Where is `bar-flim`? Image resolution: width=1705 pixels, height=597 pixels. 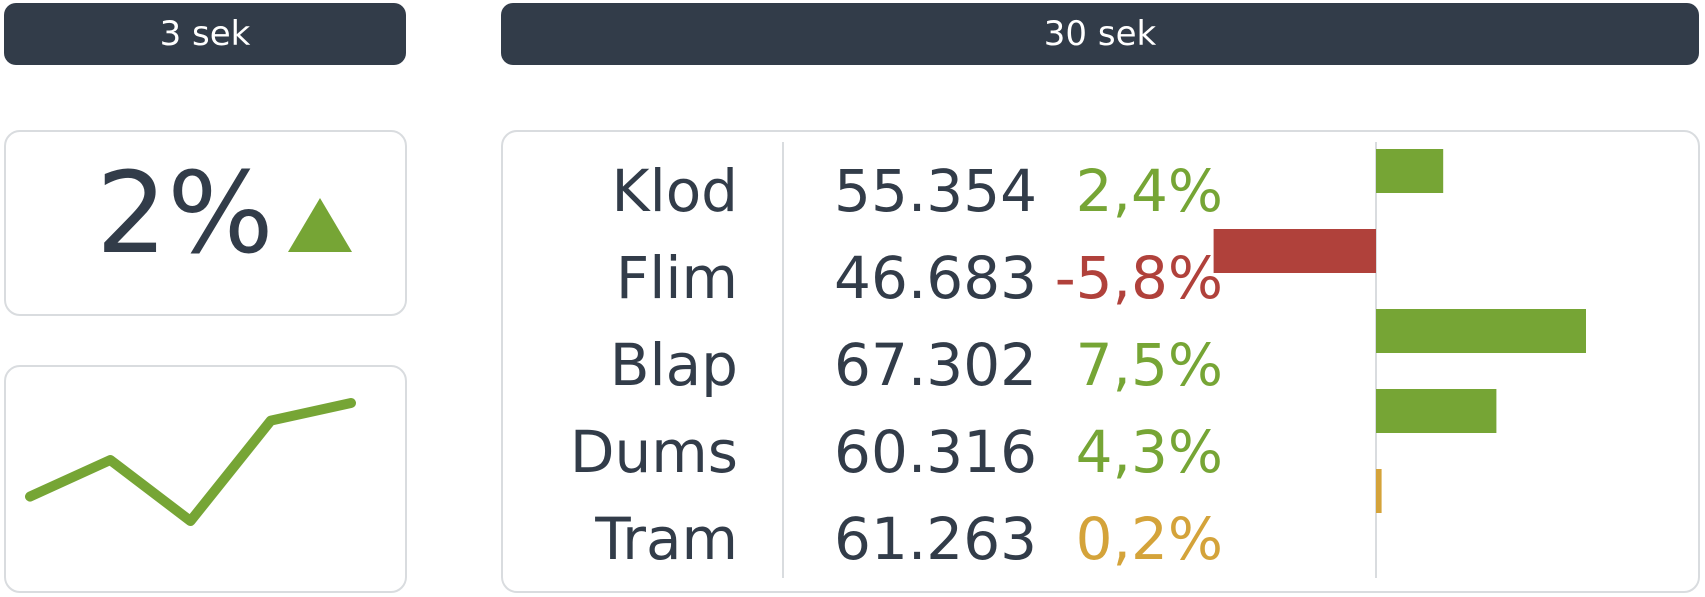 bar-flim is located at coordinates (1294, 251).